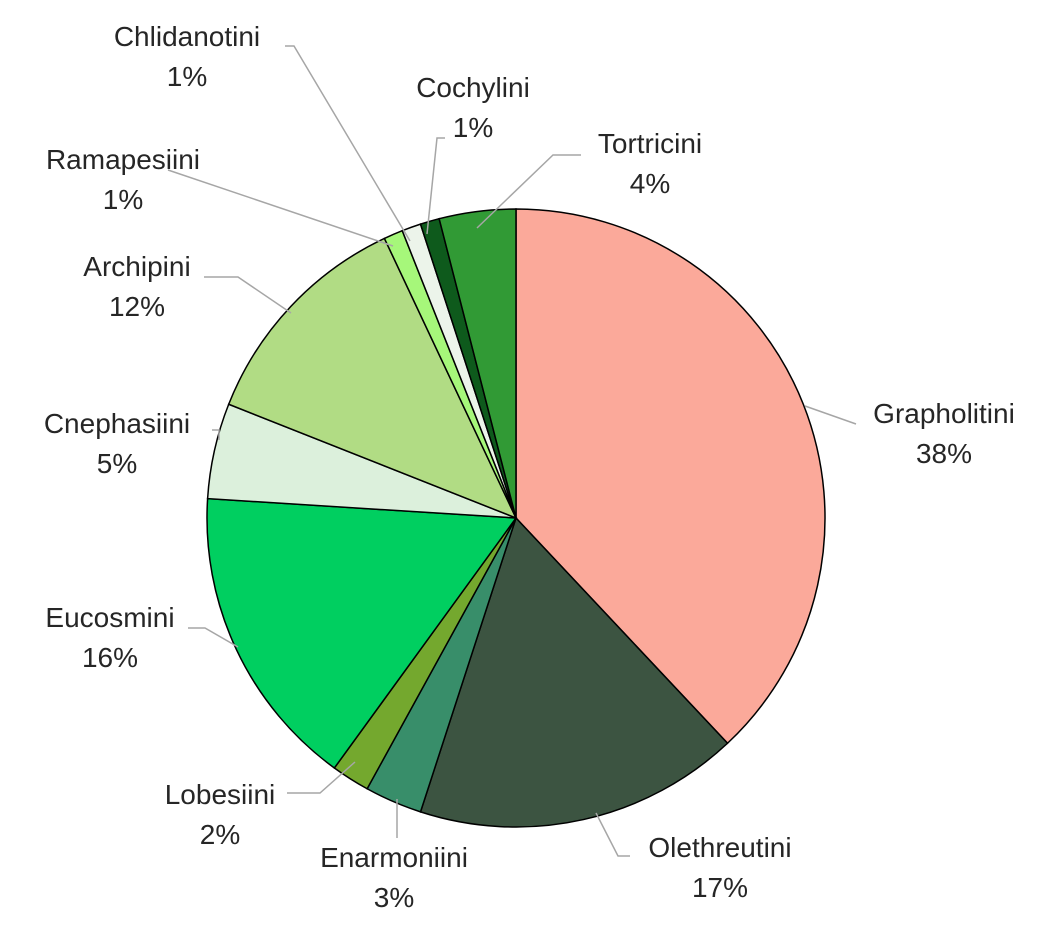 This screenshot has width=1055, height=935. What do you see at coordinates (216, 434) in the screenshot?
I see `leader-line-cnephasiini` at bounding box center [216, 434].